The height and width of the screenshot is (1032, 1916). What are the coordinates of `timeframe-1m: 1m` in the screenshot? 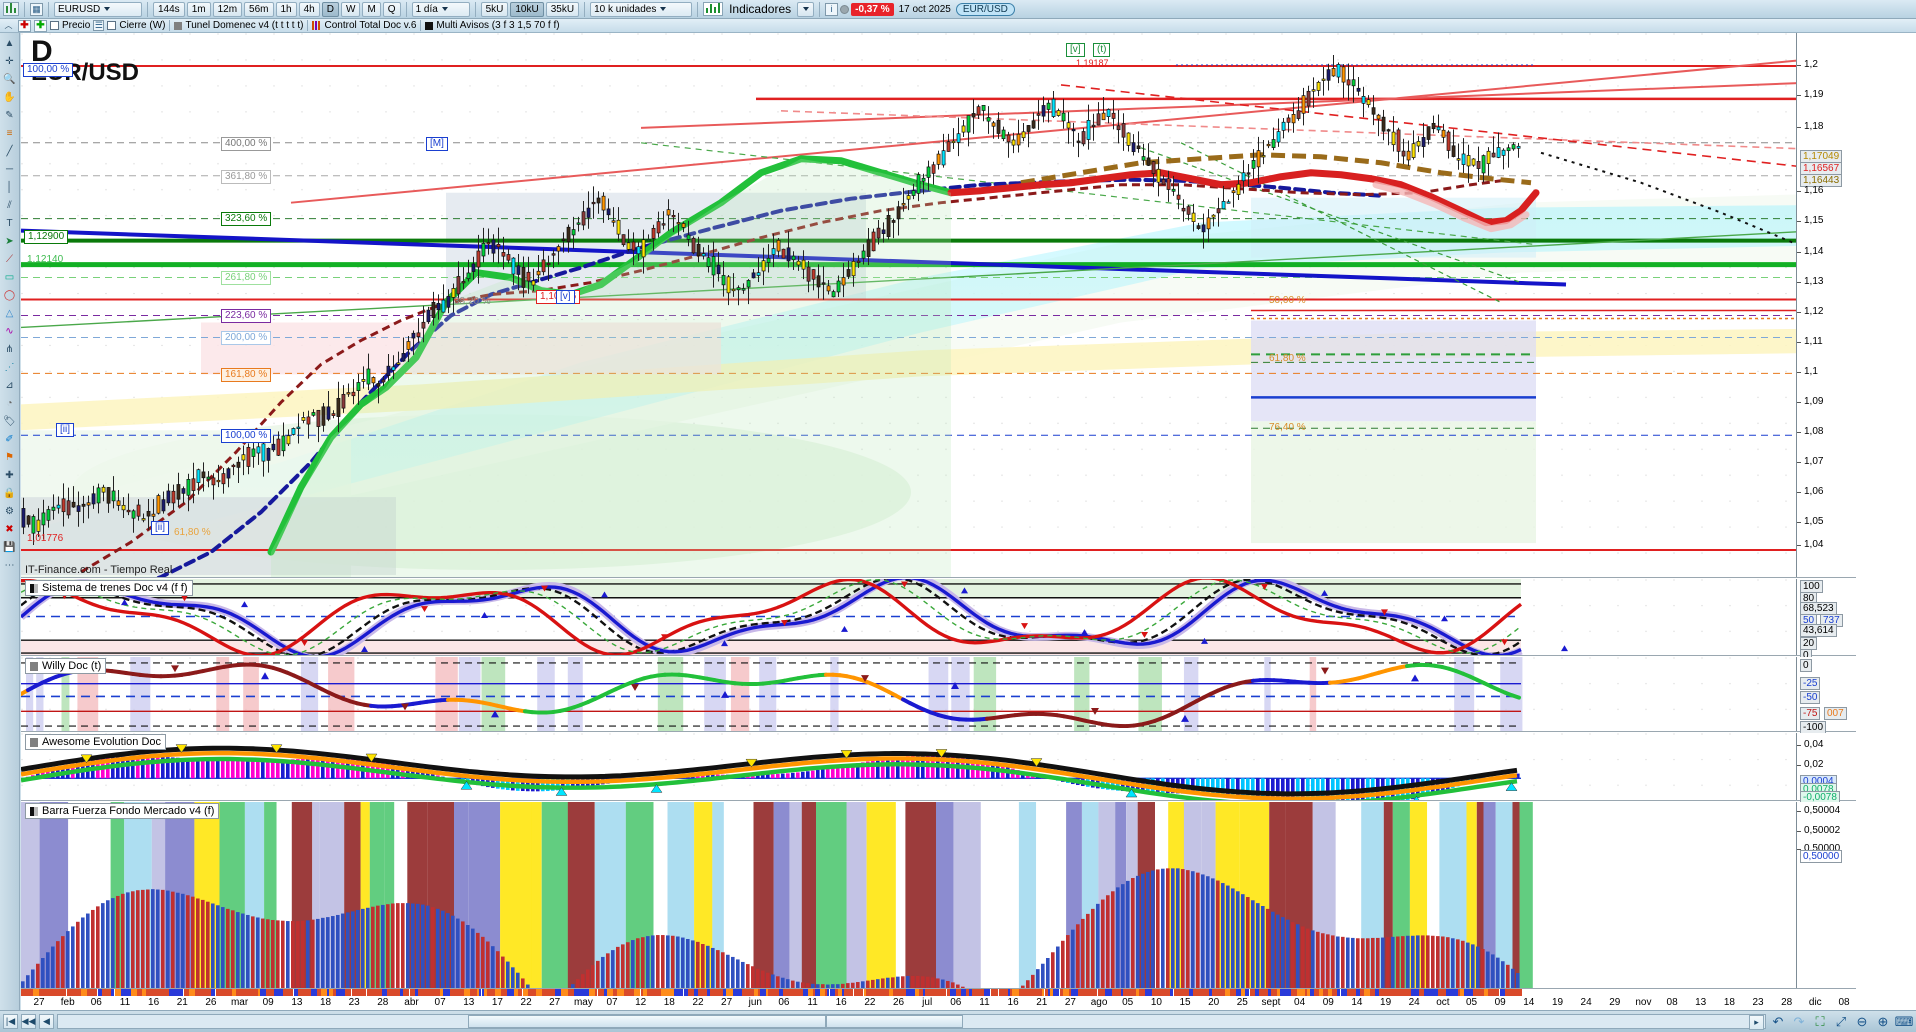 It's located at (198, 9).